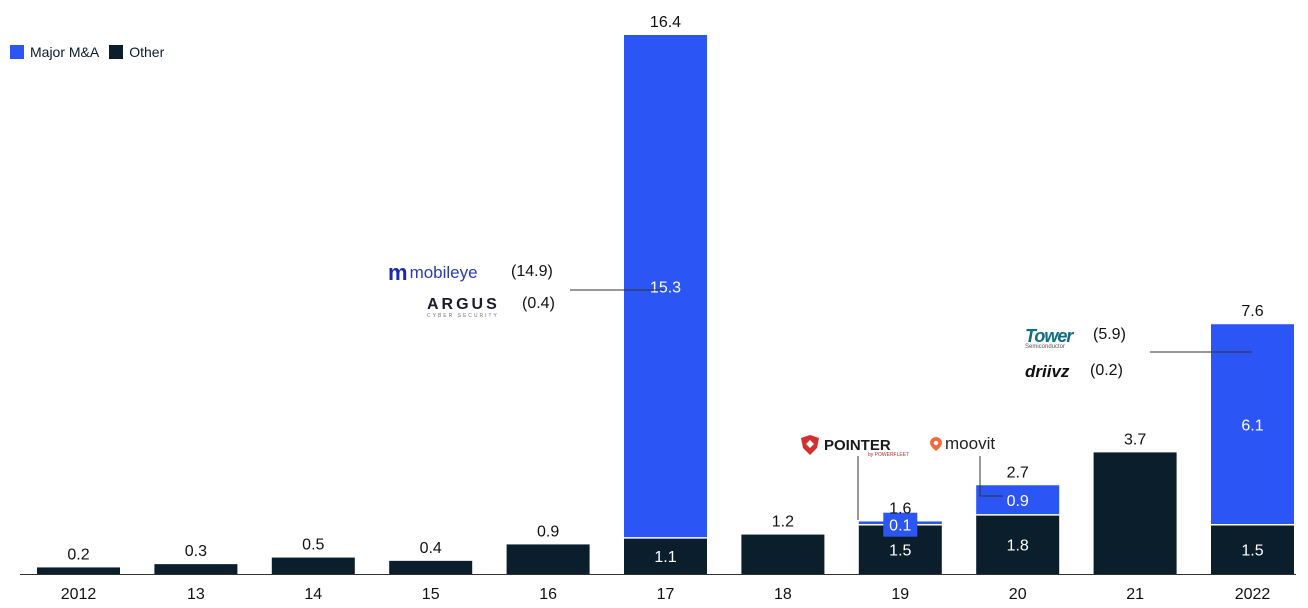  I want to click on x-tick-label-21: 21, so click(1135, 594).